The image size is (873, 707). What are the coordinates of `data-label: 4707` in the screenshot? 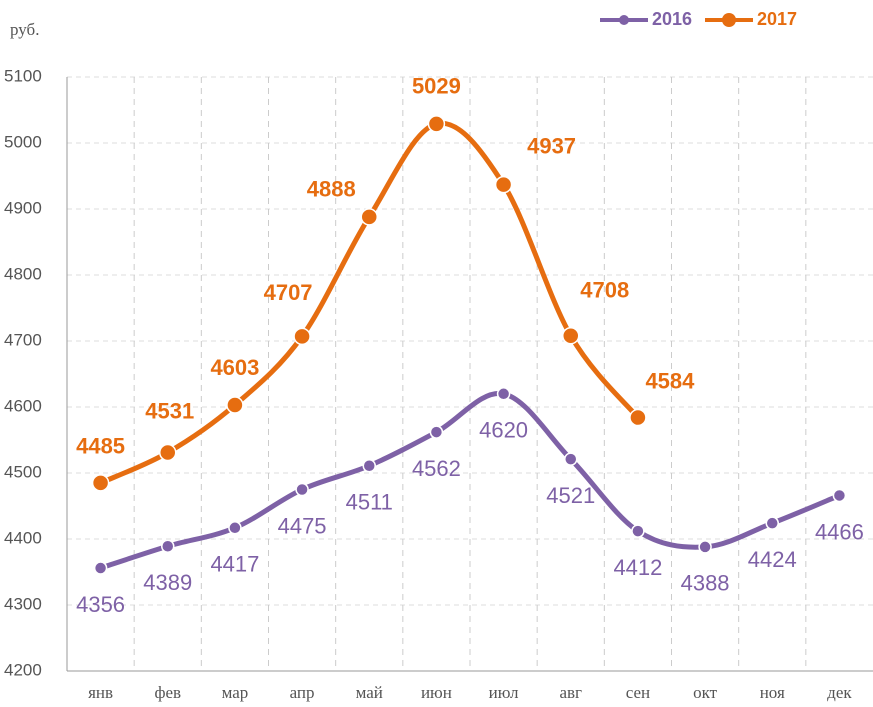 It's located at (288, 292).